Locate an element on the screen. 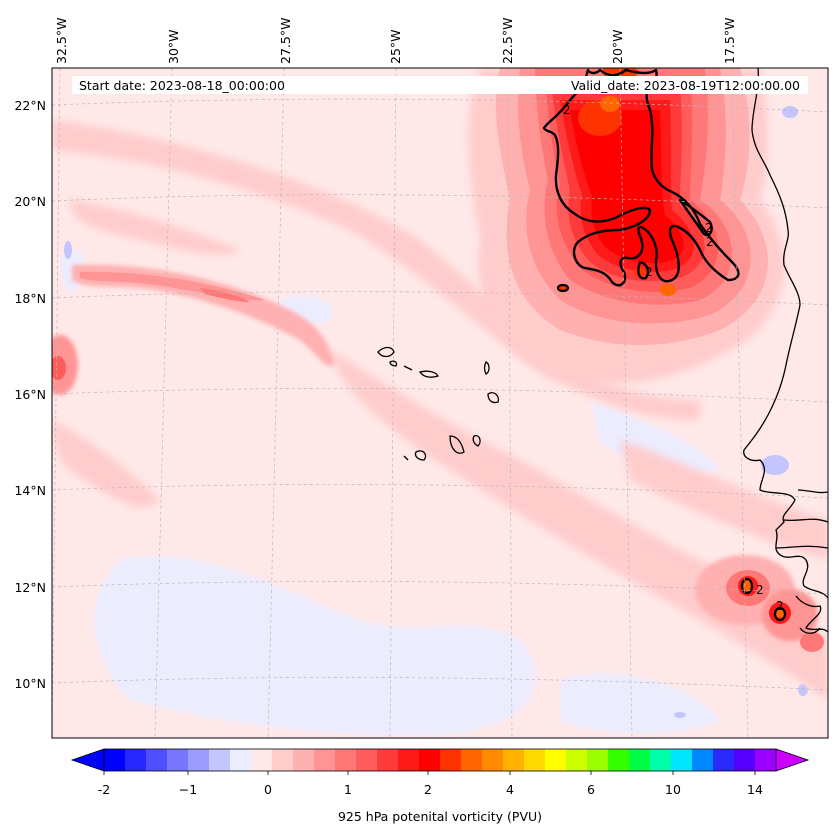 This screenshot has width=837, height=836. lon-label: 27.5°W is located at coordinates (285, 41).